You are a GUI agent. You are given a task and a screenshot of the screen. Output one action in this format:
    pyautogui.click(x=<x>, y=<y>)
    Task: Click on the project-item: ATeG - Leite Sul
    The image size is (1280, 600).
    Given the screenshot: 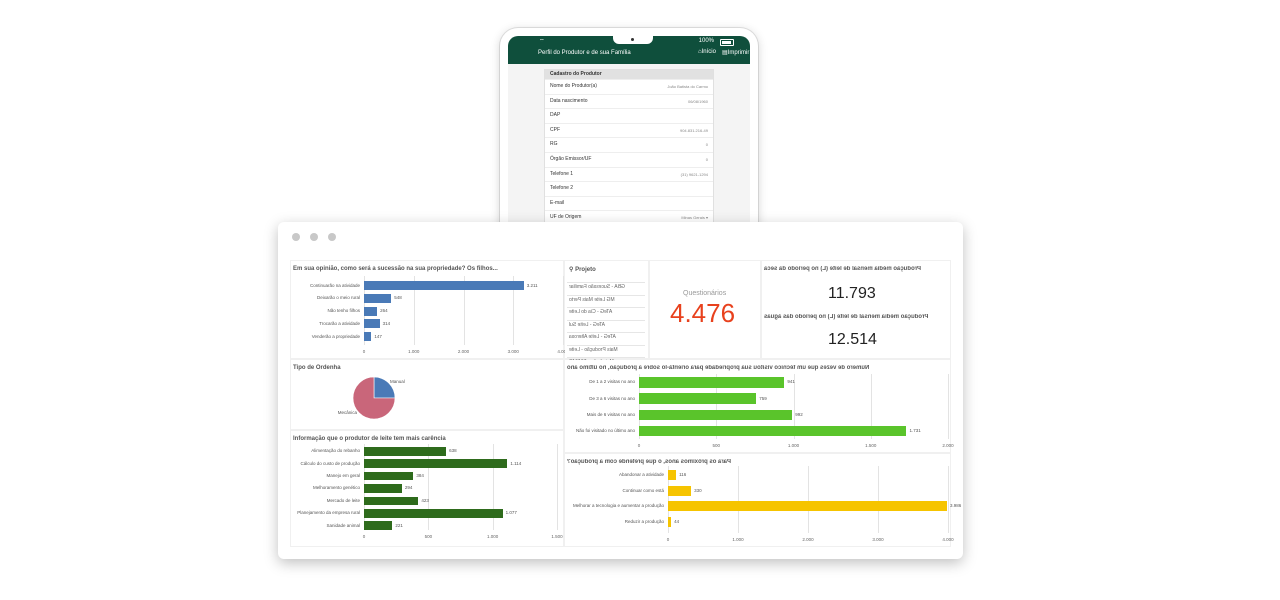 What is the action you would take?
    pyautogui.click(x=587, y=324)
    